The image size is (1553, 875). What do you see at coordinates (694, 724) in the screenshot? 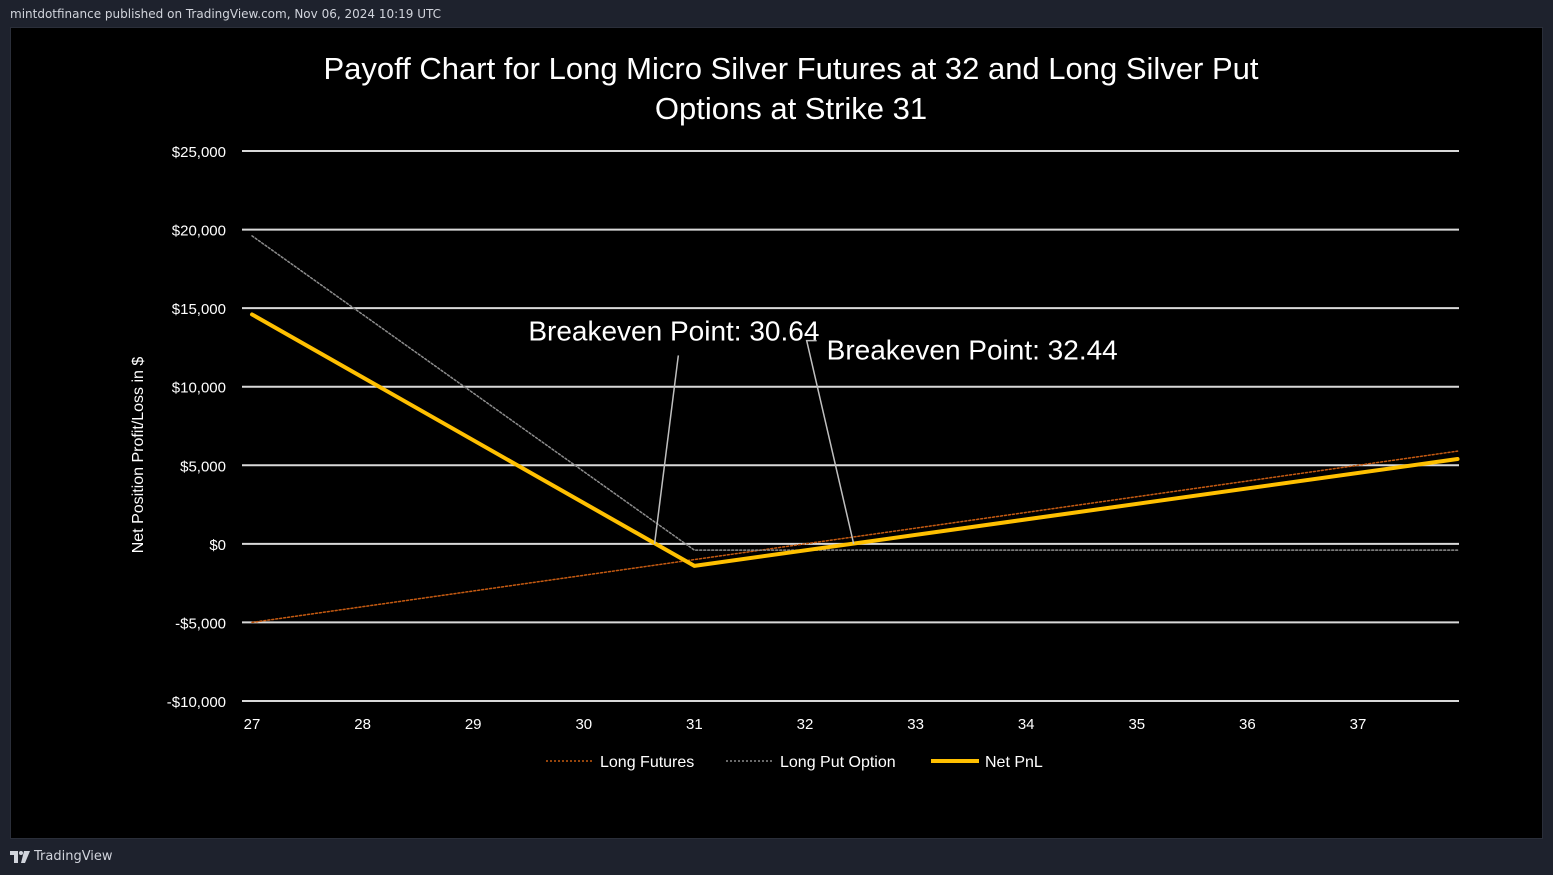
I see `x-tick-label: 31` at bounding box center [694, 724].